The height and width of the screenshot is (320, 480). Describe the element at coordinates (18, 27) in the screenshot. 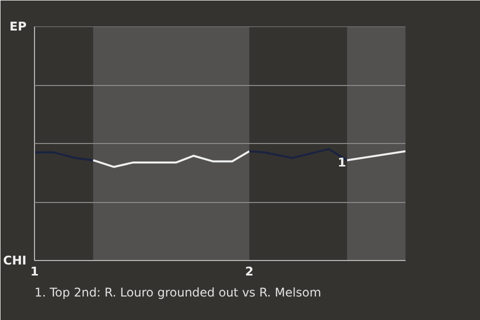

I see `text: EP` at that location.